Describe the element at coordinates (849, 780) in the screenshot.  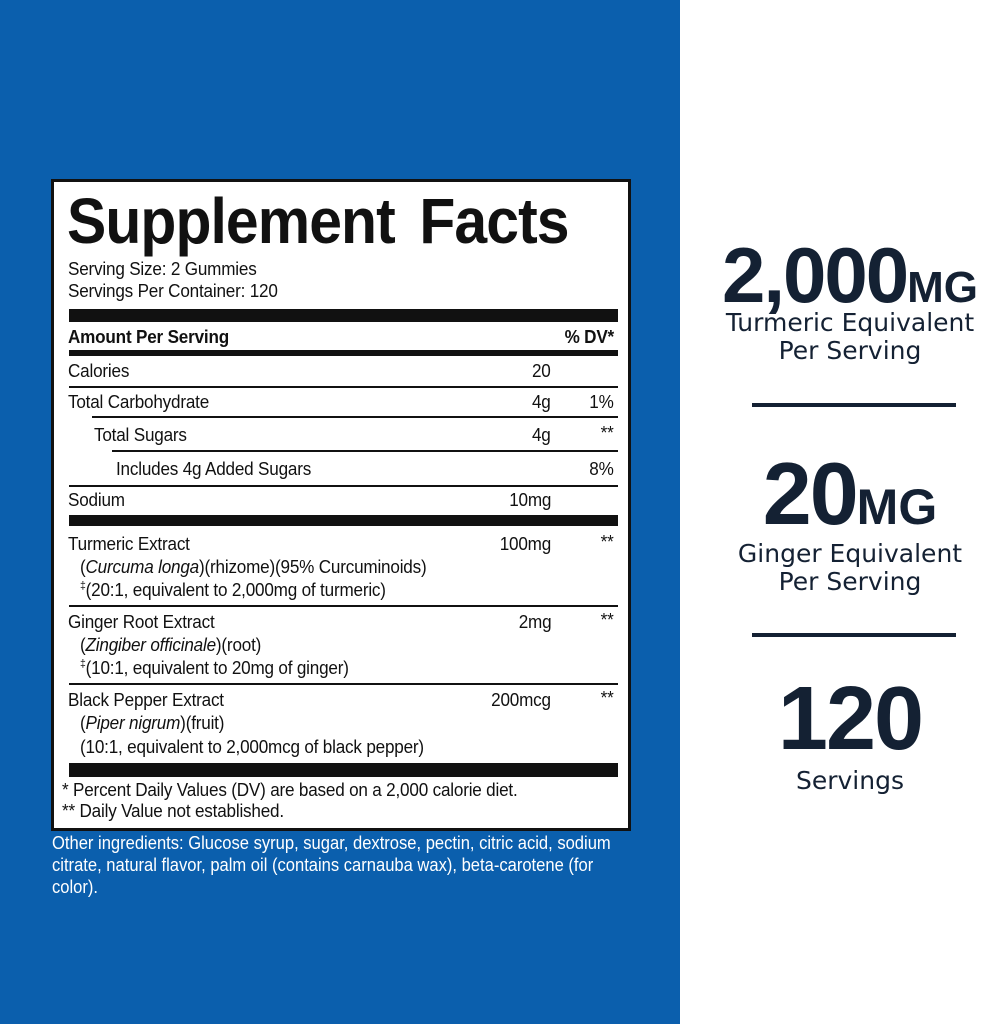
I see `servings-caption: Servings` at that location.